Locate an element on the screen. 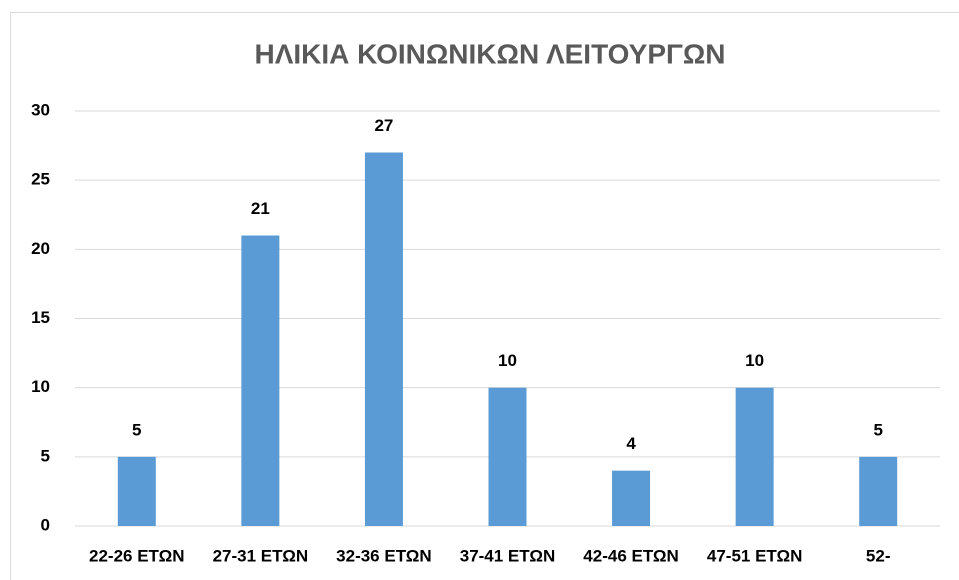 The image size is (959, 580). x-tick-label: 22-26 ΕΤΩΝ is located at coordinates (137, 555).